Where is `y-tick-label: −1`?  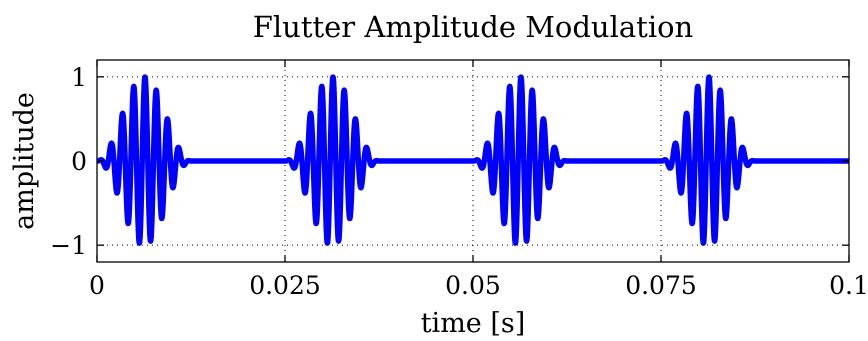
y-tick-label: −1 is located at coordinates (68, 245).